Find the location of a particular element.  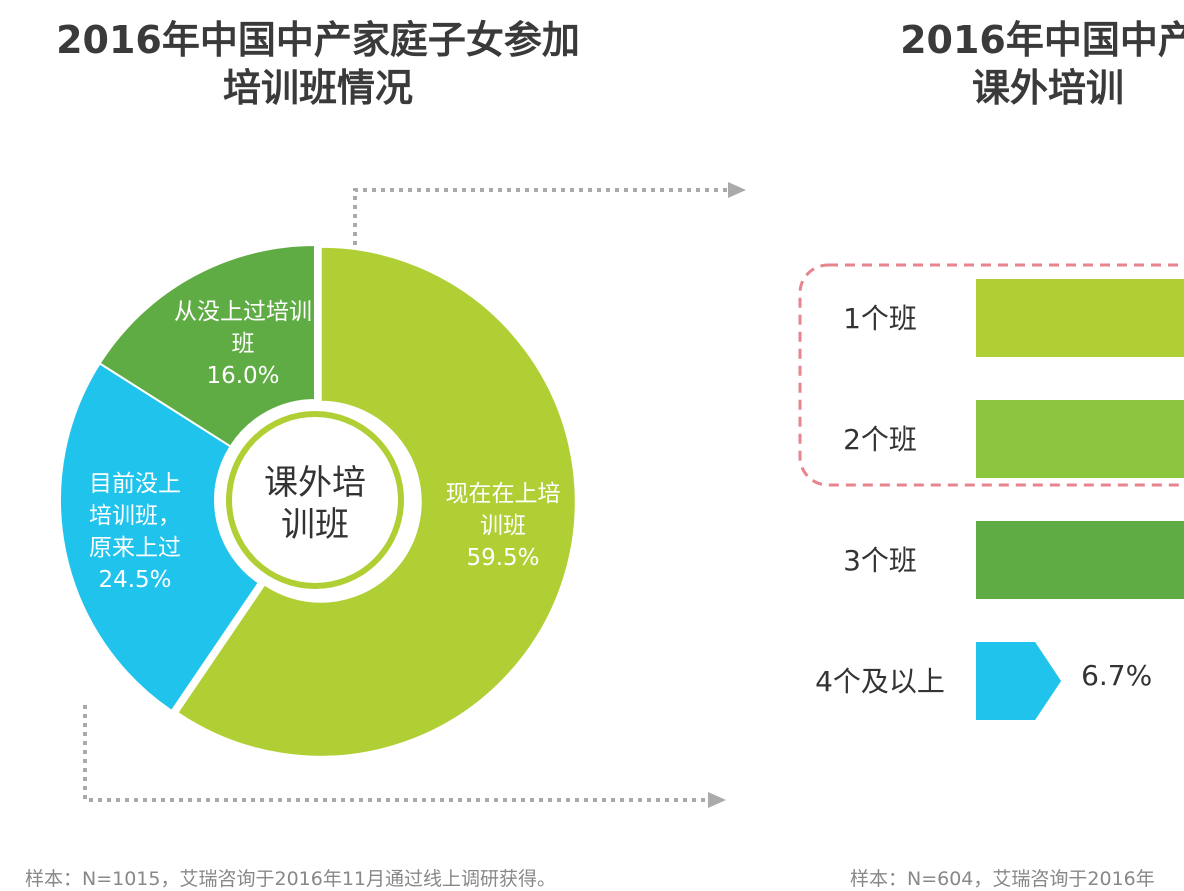

slice-value-label: 24.5% is located at coordinates (135, 580).